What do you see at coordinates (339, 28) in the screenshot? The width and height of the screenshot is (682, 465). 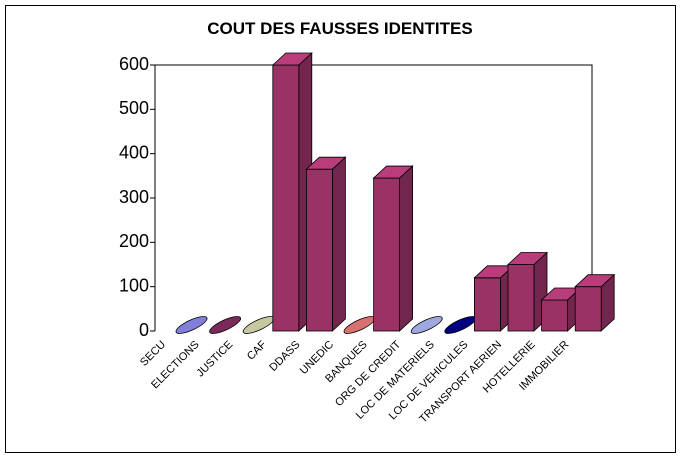 I see `chart-title: COUT DES FAUSSES IDENTITES` at bounding box center [339, 28].